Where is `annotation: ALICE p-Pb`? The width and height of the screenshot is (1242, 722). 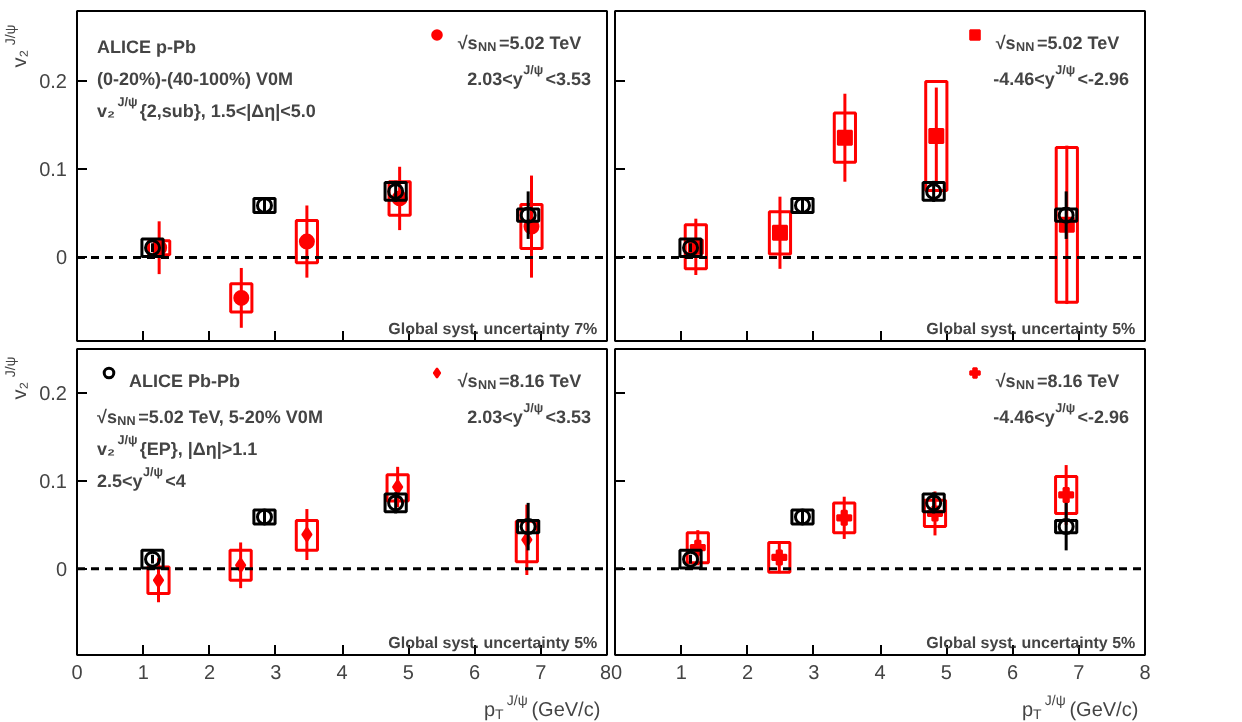 annotation: ALICE p-Pb is located at coordinates (147, 47).